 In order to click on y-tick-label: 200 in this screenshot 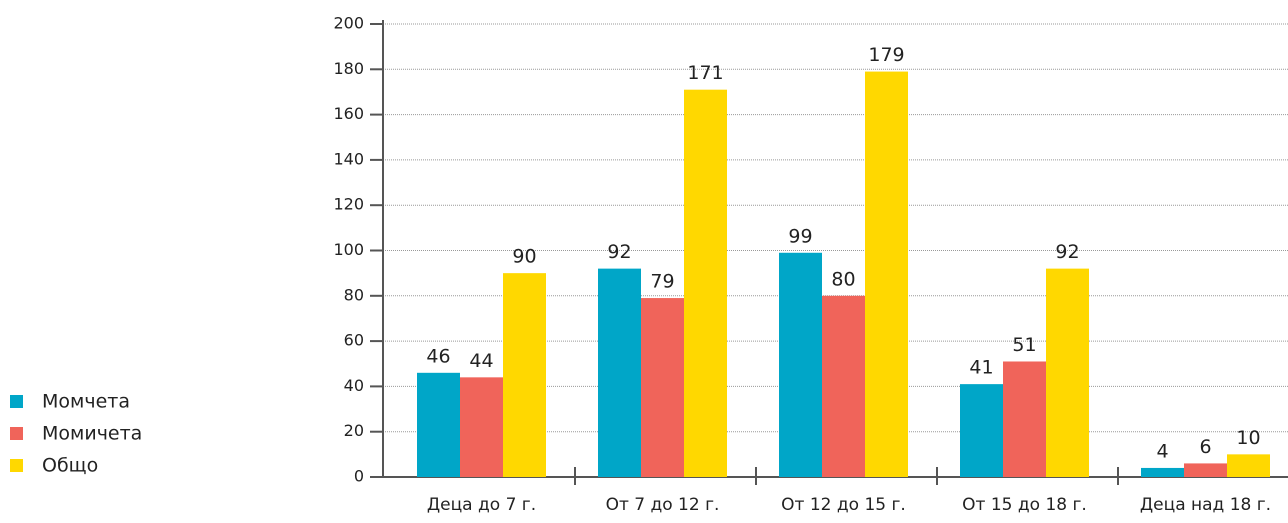, I will do `click(348, 23)`.